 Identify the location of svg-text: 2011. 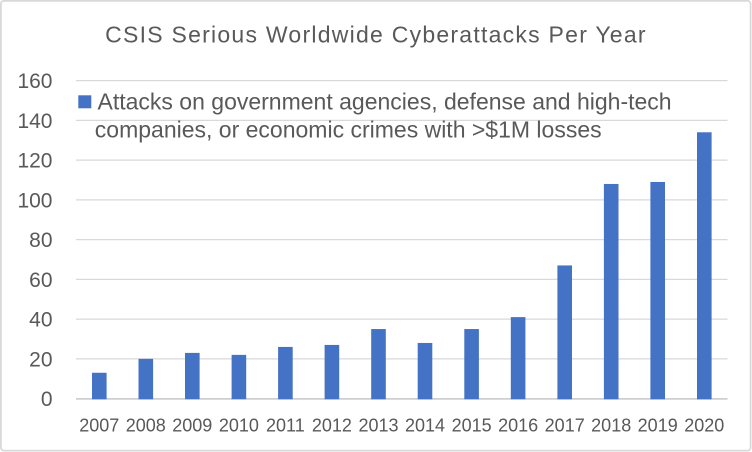
(285, 426).